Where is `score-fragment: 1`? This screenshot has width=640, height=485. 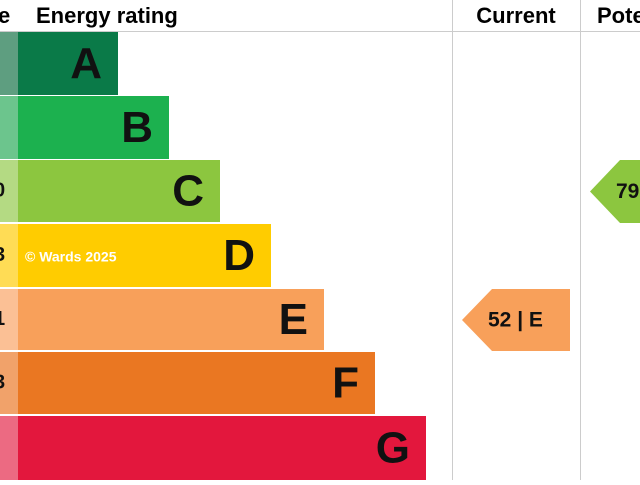 score-fragment: 1 is located at coordinates (2, 319).